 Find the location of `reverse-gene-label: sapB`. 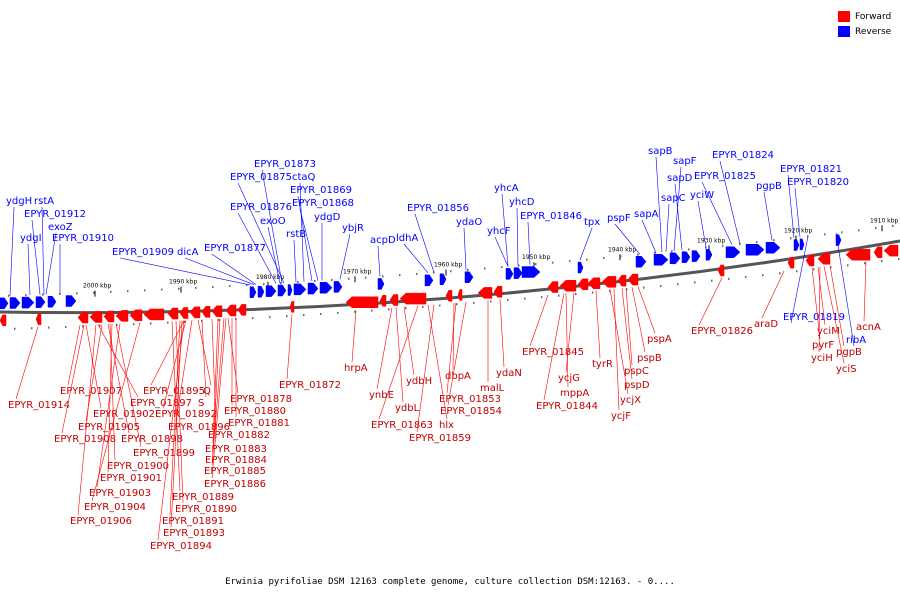

reverse-gene-label: sapB is located at coordinates (660, 151).